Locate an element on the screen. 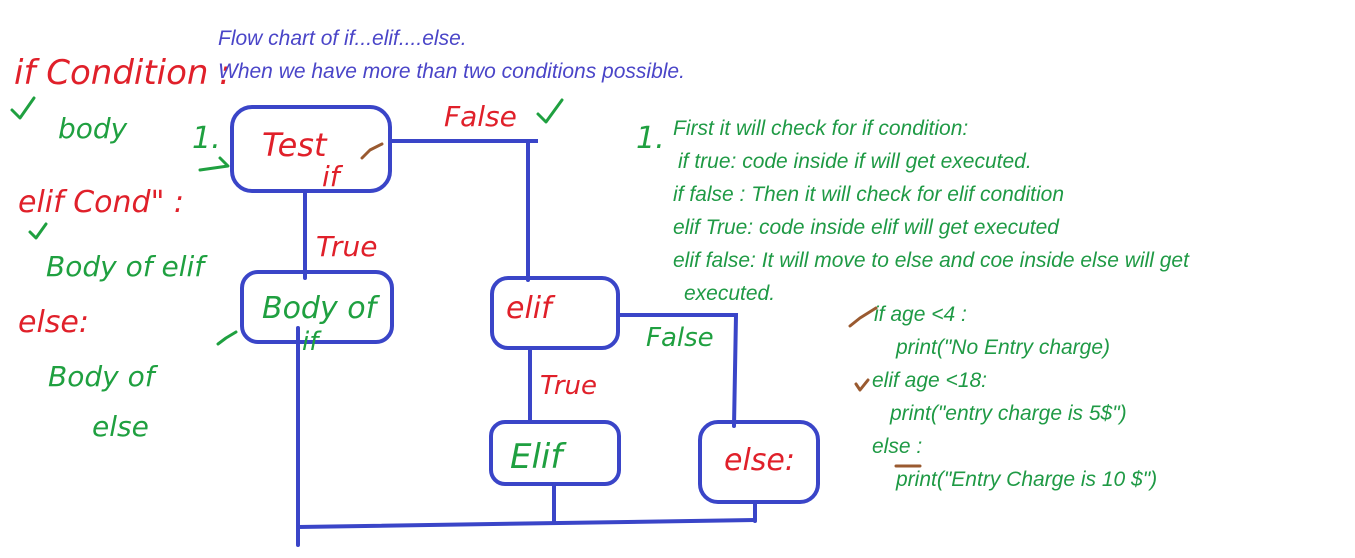 This screenshot has height=558, width=1355. code-line-5: else : is located at coordinates (897, 446).